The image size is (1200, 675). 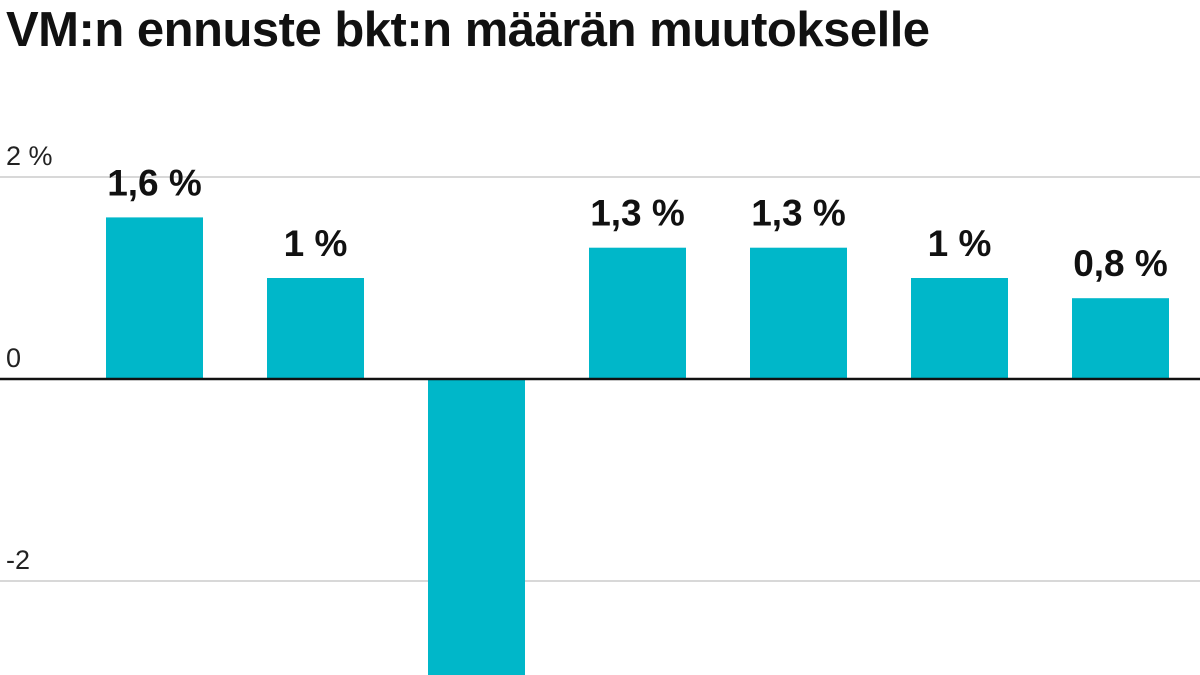 What do you see at coordinates (468, 30) in the screenshot?
I see `chart-title: VM:n ennuste bkt:n määrän muutokselle` at bounding box center [468, 30].